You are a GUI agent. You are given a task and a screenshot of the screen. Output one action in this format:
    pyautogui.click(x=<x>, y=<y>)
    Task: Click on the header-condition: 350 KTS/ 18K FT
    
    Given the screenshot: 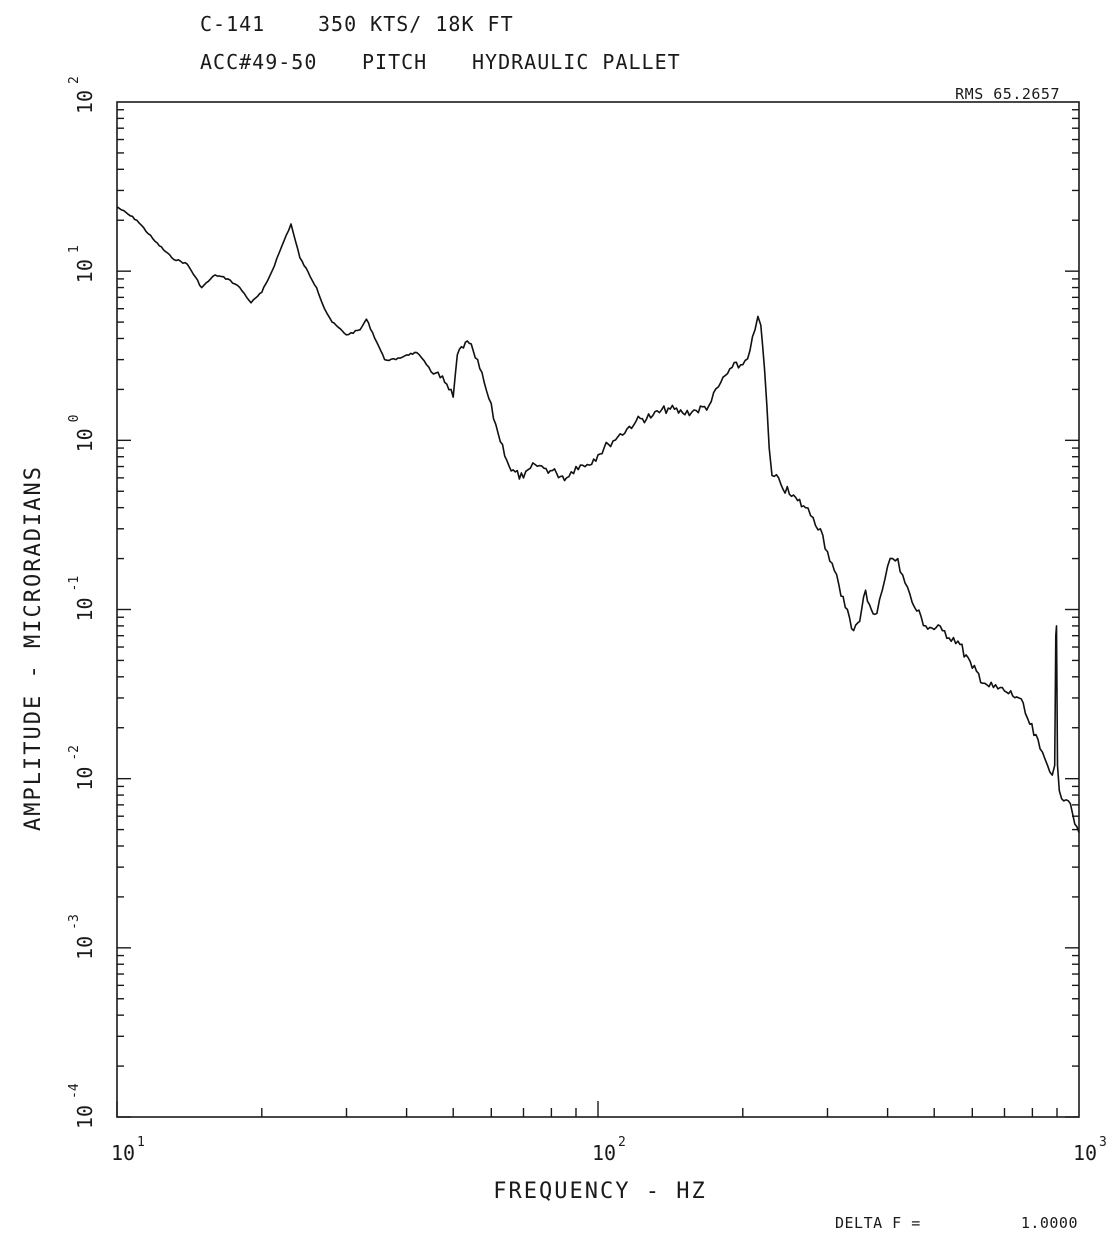 What is the action you would take?
    pyautogui.click(x=416, y=24)
    